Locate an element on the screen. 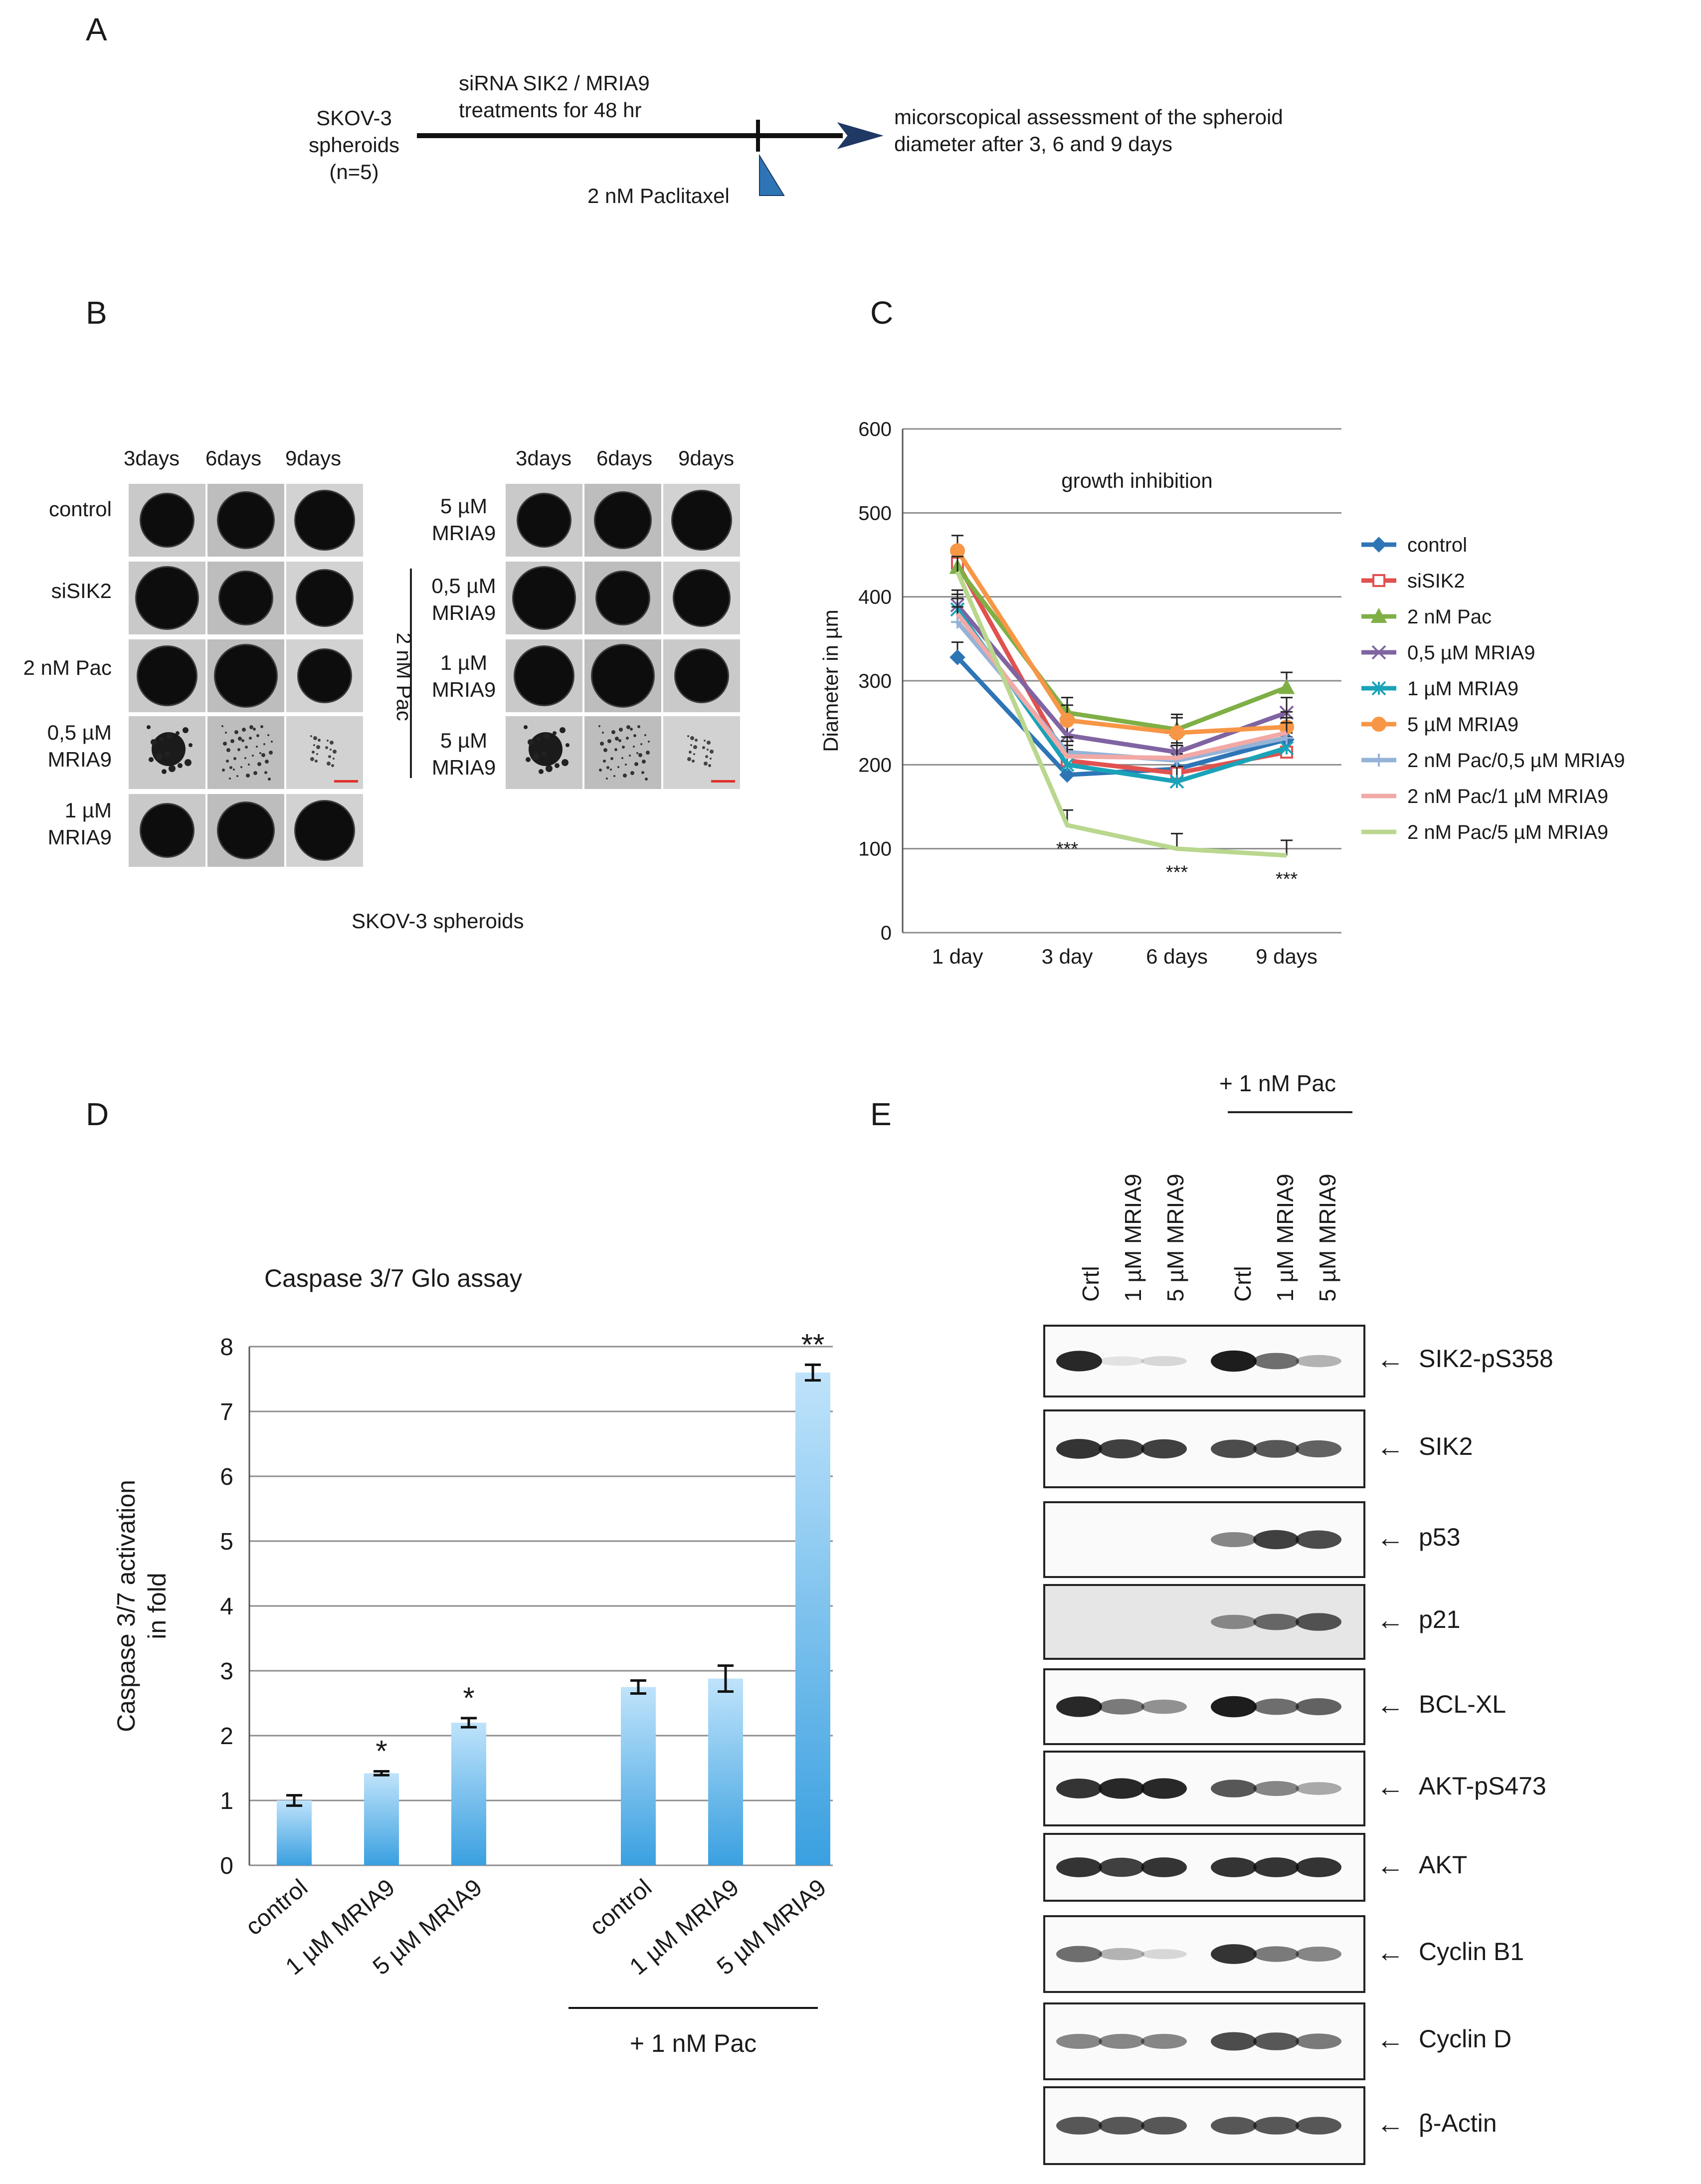  y-tick-label: 500 is located at coordinates (875, 513).